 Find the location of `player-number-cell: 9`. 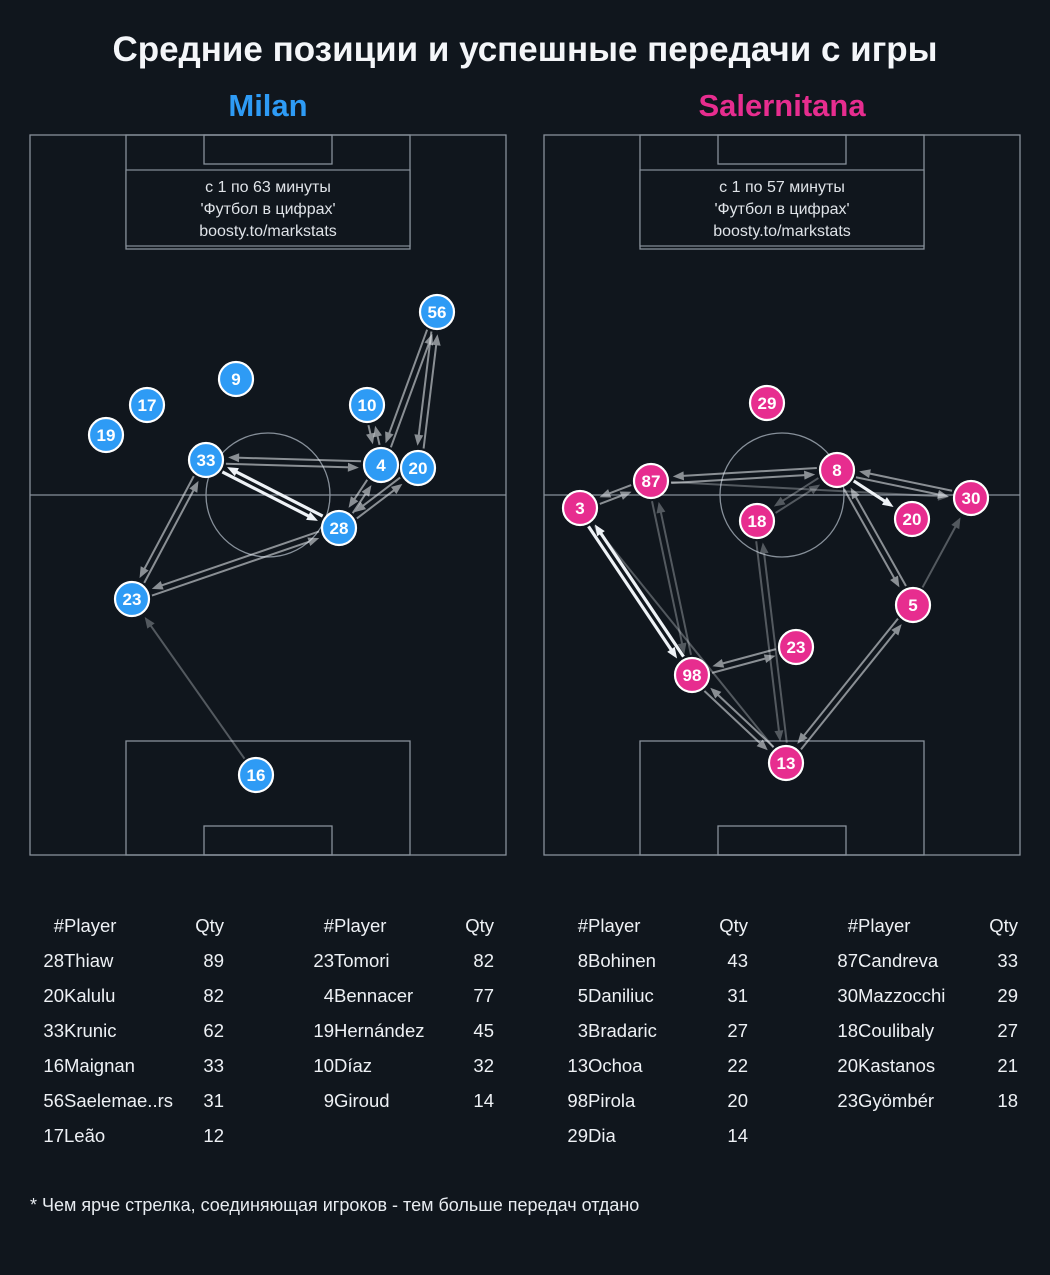

player-number-cell: 9 is located at coordinates (328, 1100).